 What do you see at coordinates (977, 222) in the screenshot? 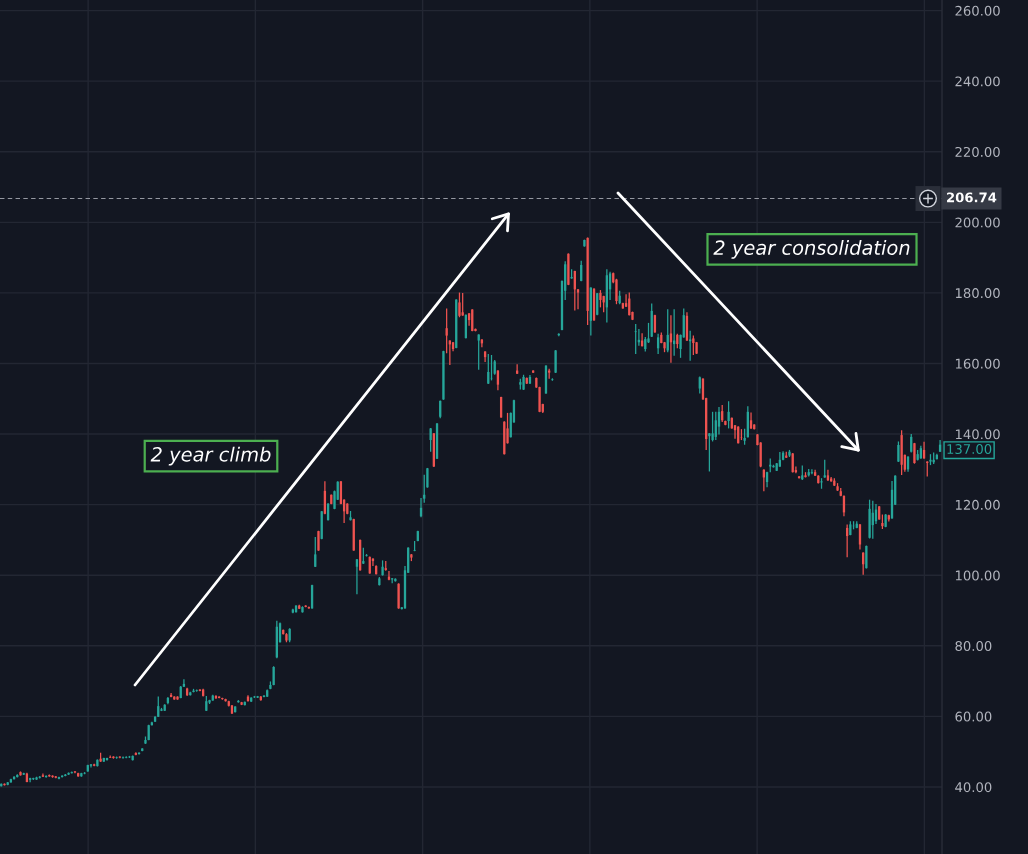
I see `y-tick-label: 200.00` at bounding box center [977, 222].